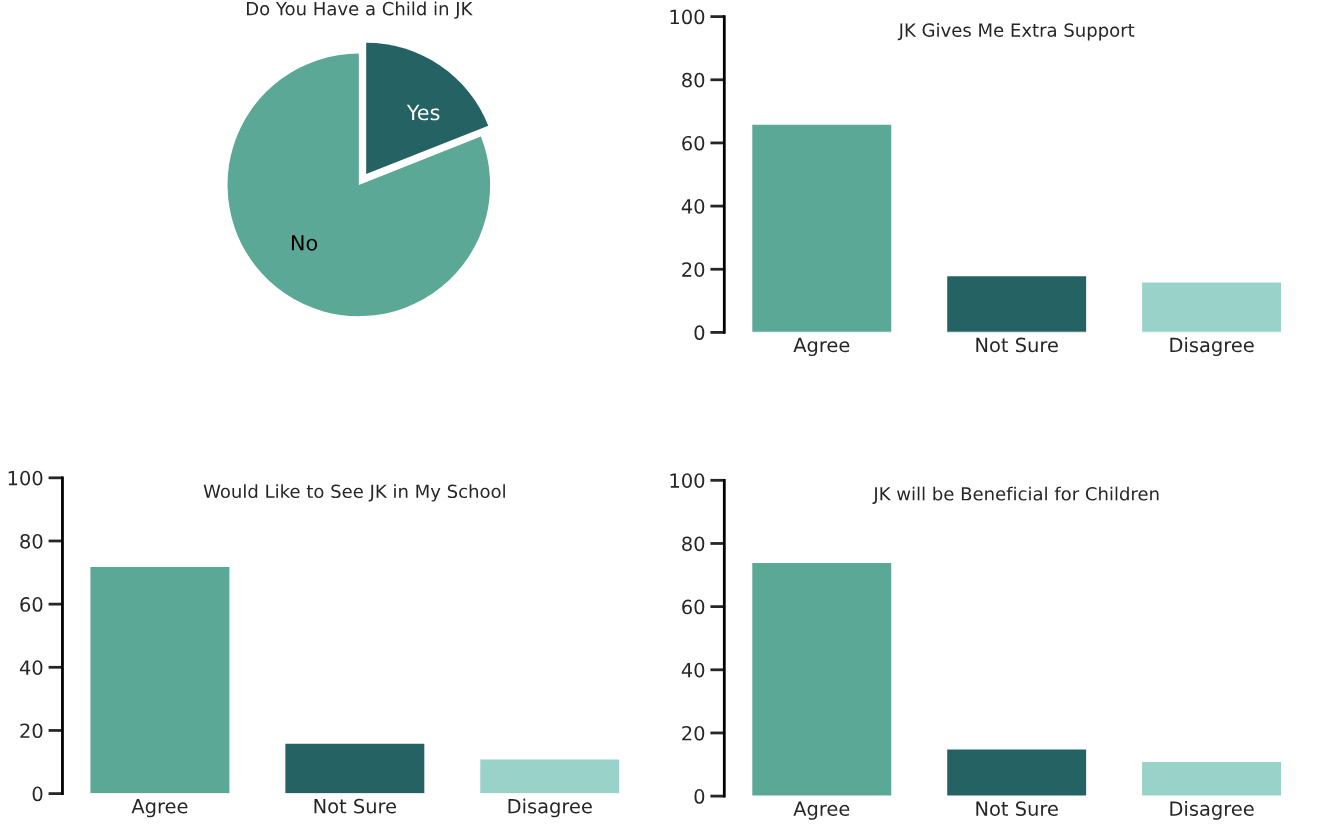 The height and width of the screenshot is (831, 1329). Describe the element at coordinates (354, 493) in the screenshot. I see `chart-title: Would Like to See JK in My School` at that location.